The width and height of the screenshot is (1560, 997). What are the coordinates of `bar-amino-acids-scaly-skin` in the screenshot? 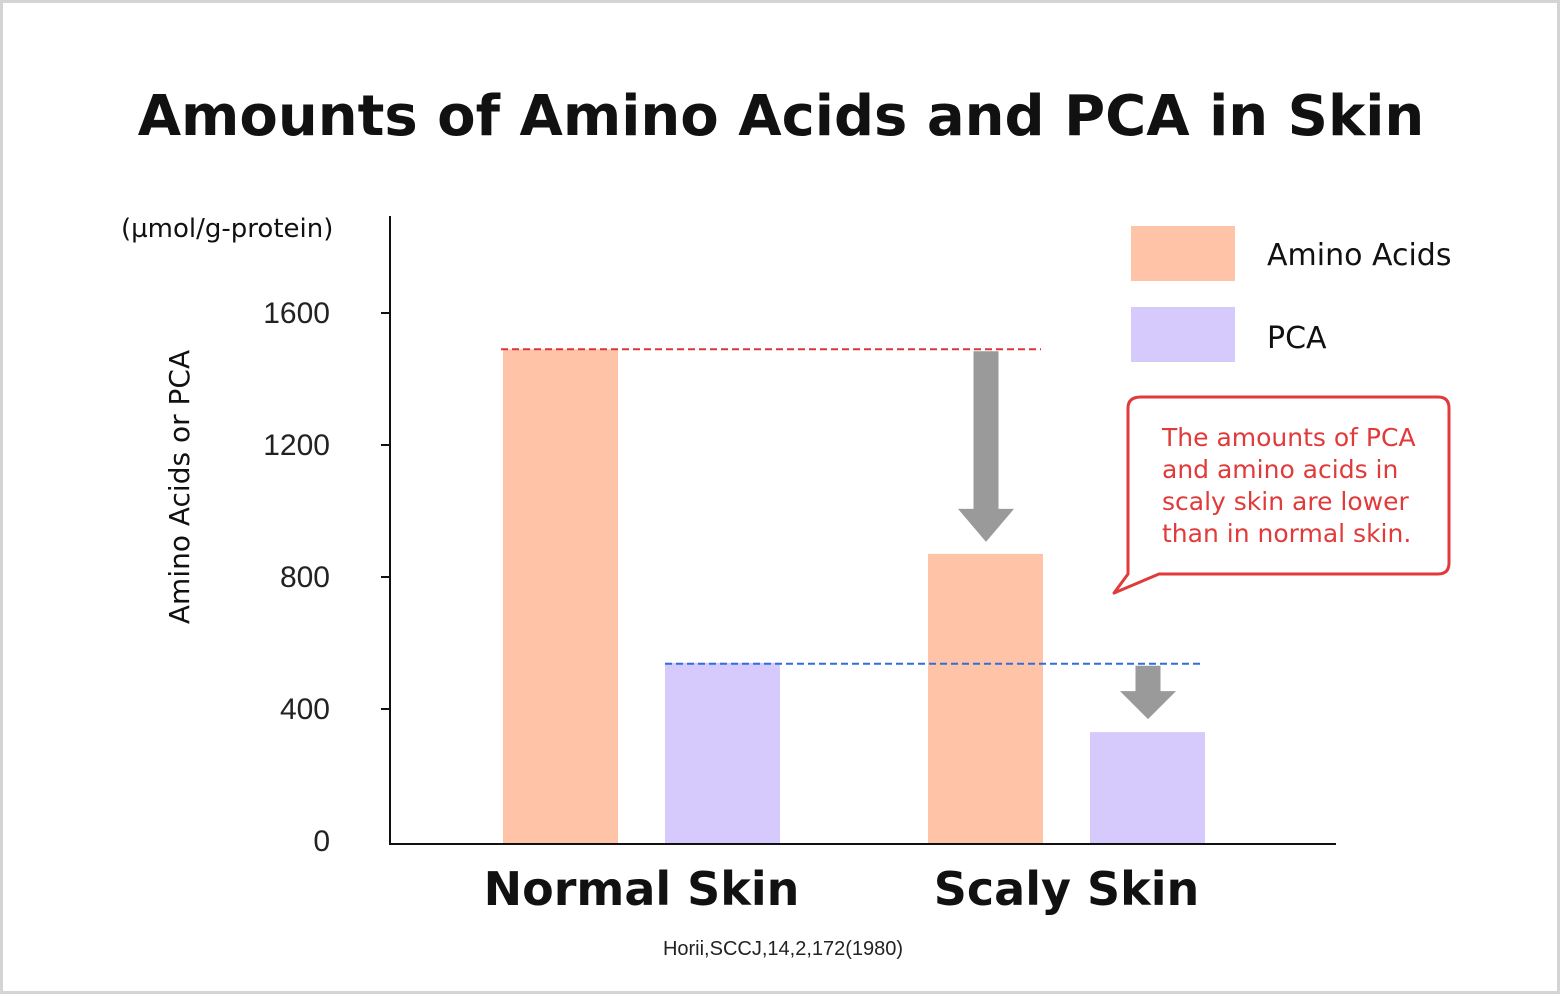 It's located at (985, 698).